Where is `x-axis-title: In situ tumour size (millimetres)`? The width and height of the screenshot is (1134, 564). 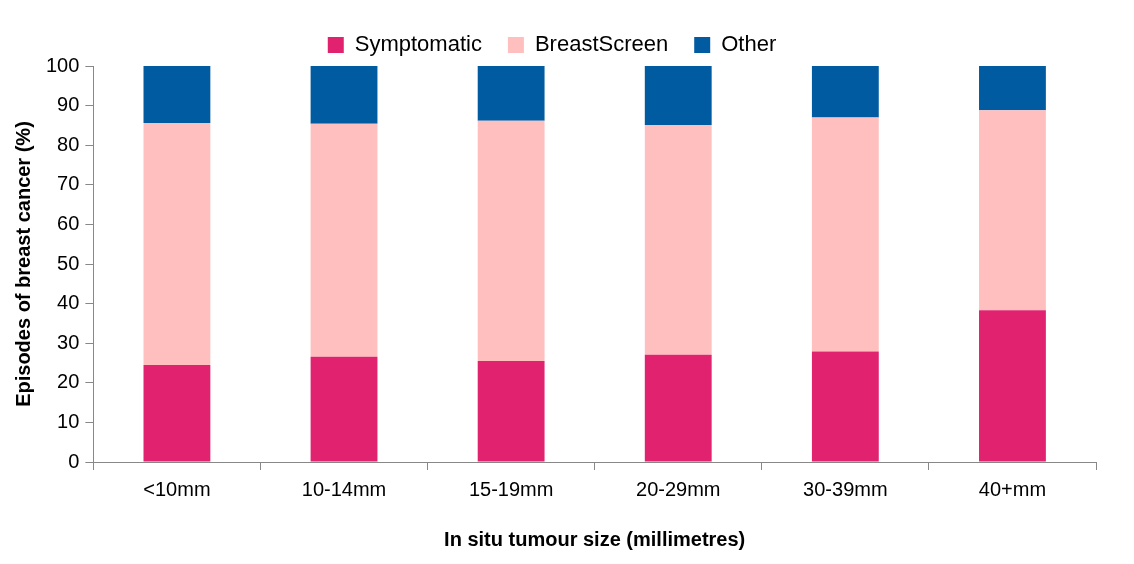
x-axis-title: In situ tumour size (millimetres) is located at coordinates (595, 538).